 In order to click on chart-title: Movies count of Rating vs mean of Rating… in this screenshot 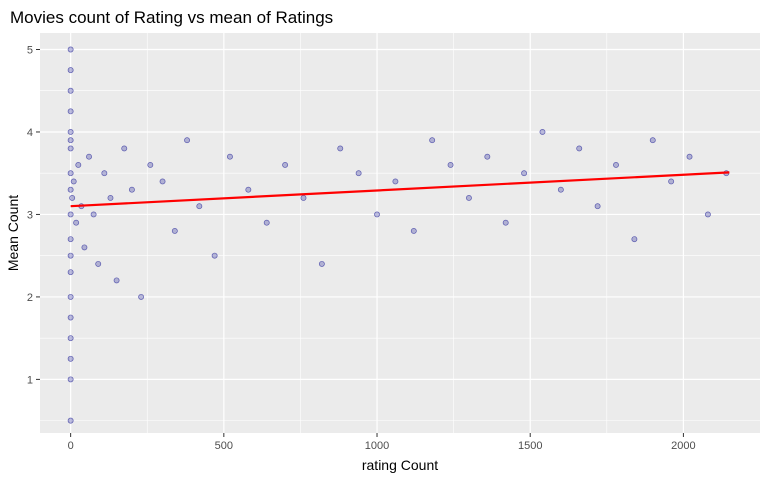, I will do `click(171, 17)`.